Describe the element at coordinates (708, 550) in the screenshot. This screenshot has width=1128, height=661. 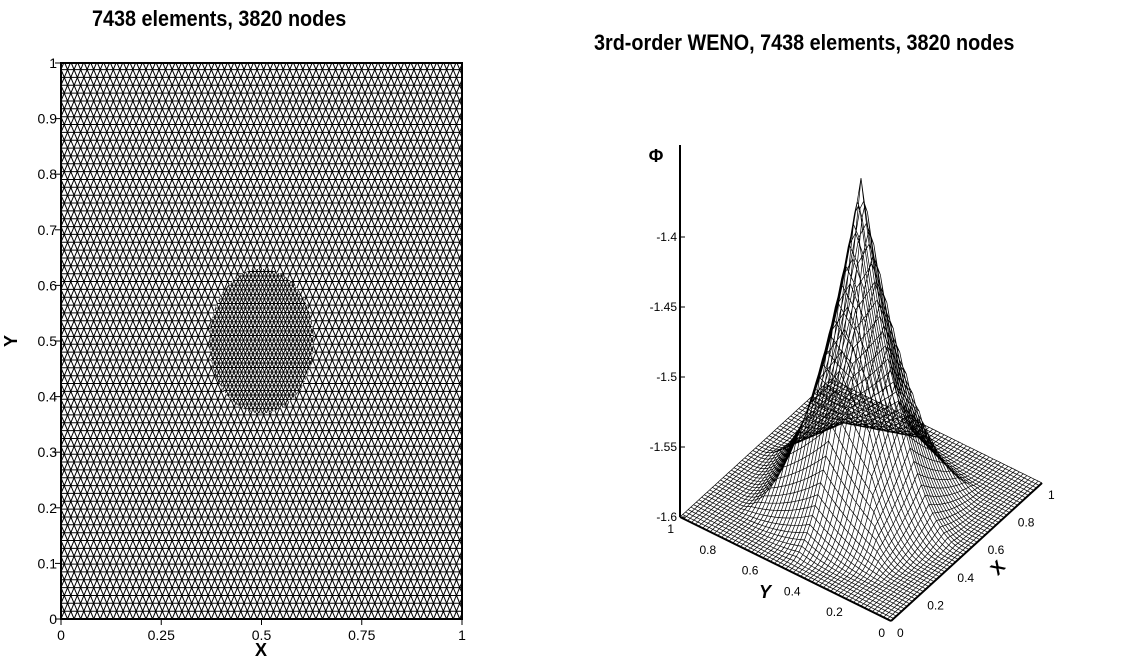
I see `surface-y-tick-label: 0.8` at that location.